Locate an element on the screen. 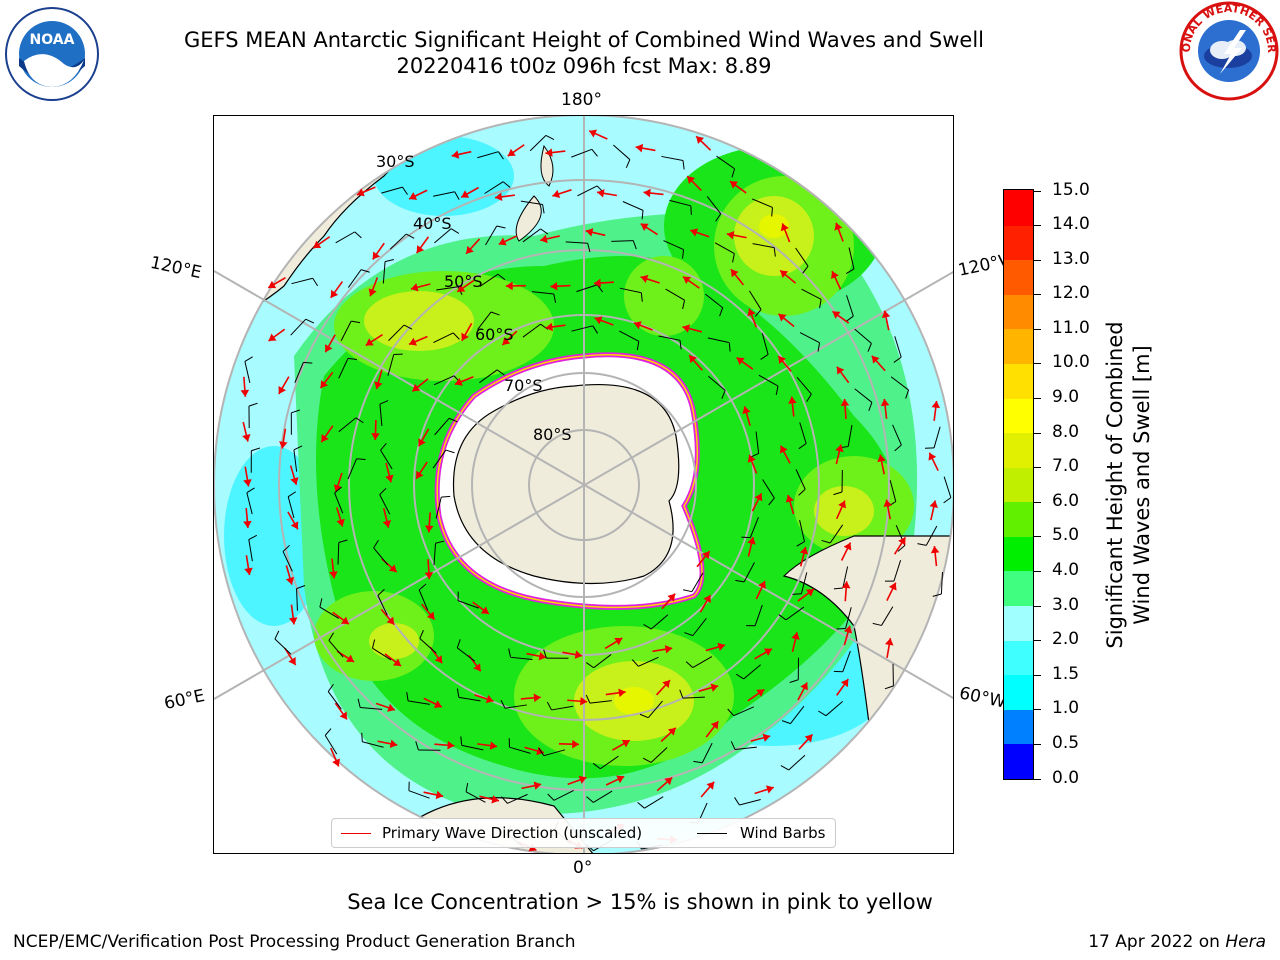 This screenshot has height=960, width=1280. footer-machine: Hera is located at coordinates (1245, 942).